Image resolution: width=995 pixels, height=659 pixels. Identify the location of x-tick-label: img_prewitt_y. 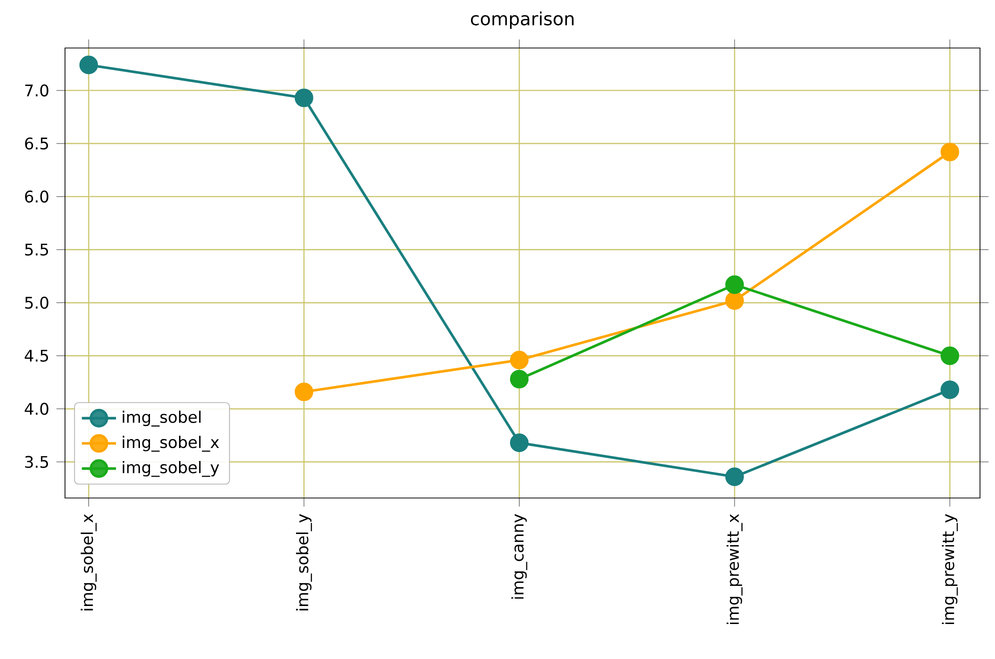
(950, 569).